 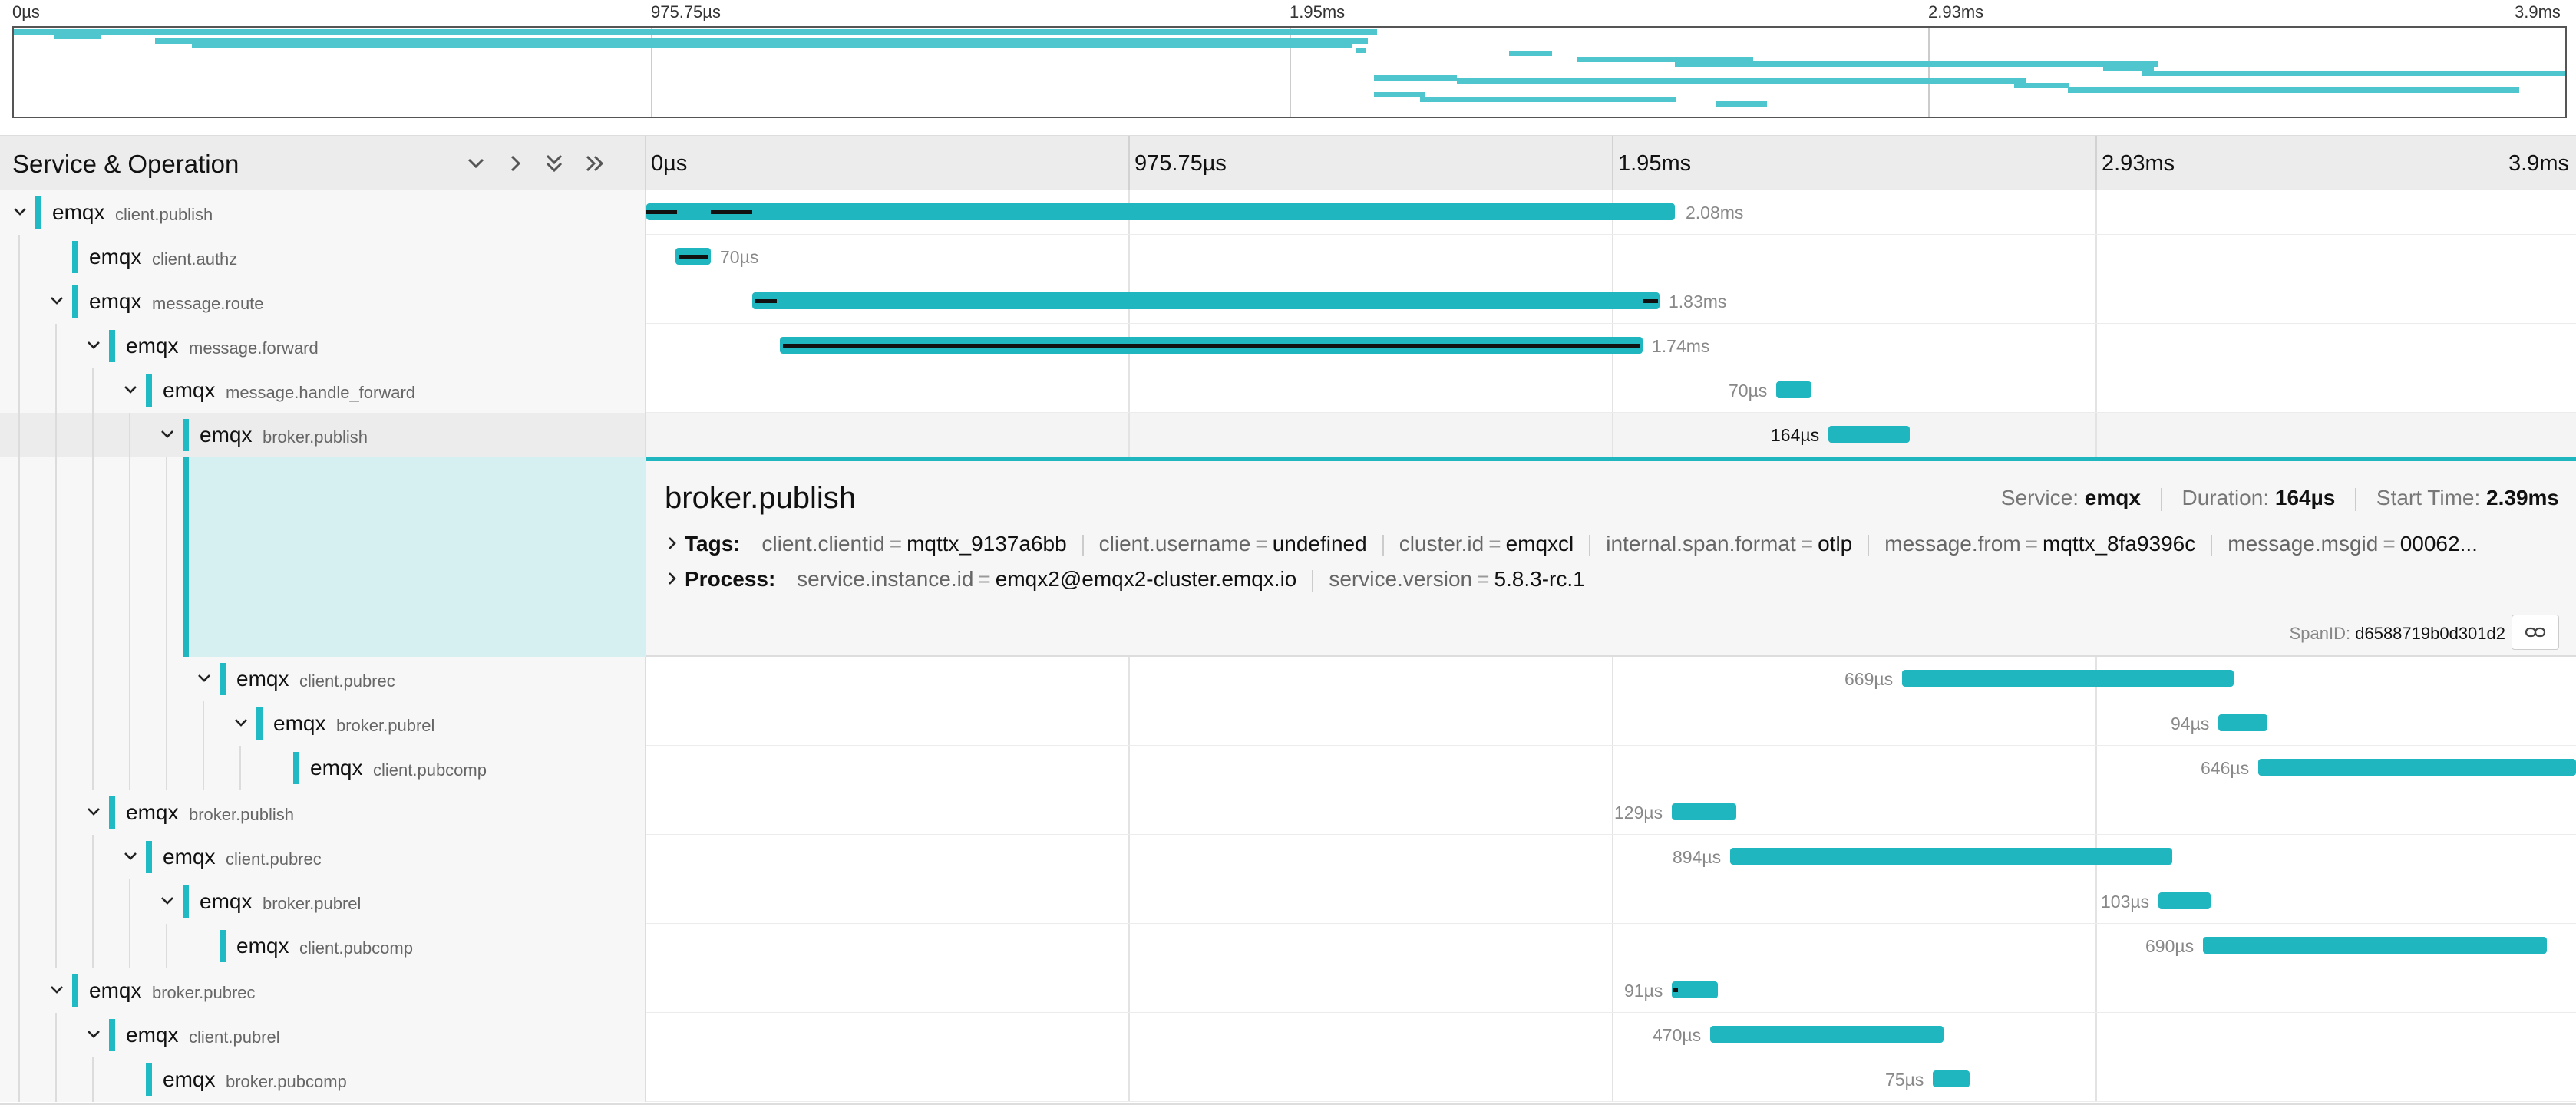 I want to click on operation-name: broker.publish, so click(x=315, y=437).